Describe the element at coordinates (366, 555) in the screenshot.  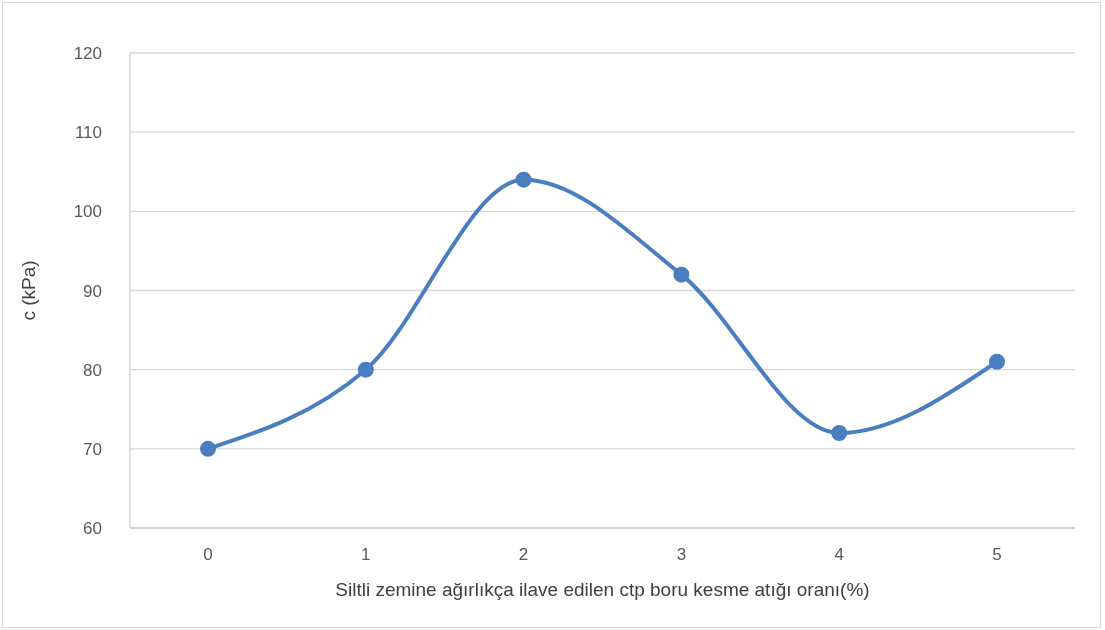
I see `x-tick-label: 1` at that location.